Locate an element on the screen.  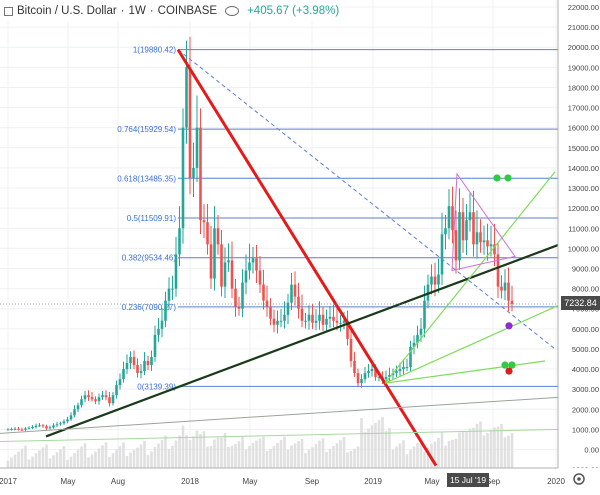
y-tick-label: 14000.00 is located at coordinates (583, 168).